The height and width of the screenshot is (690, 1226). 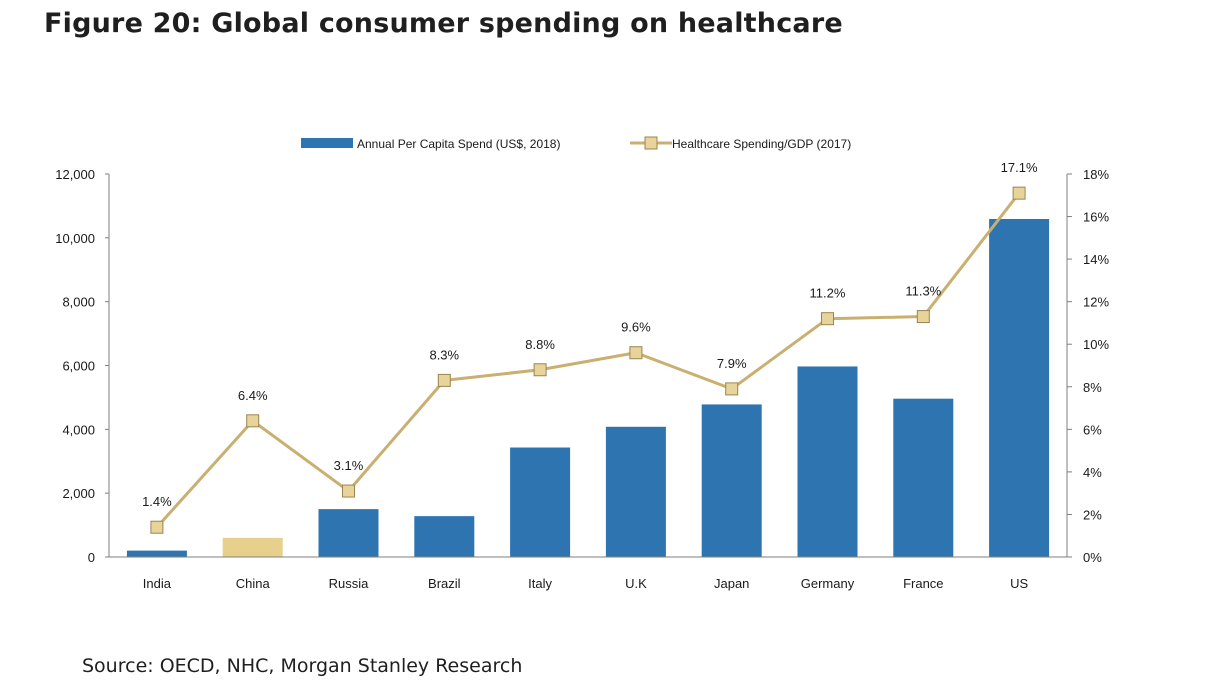 What do you see at coordinates (349, 583) in the screenshot?
I see `category-label: Russia` at bounding box center [349, 583].